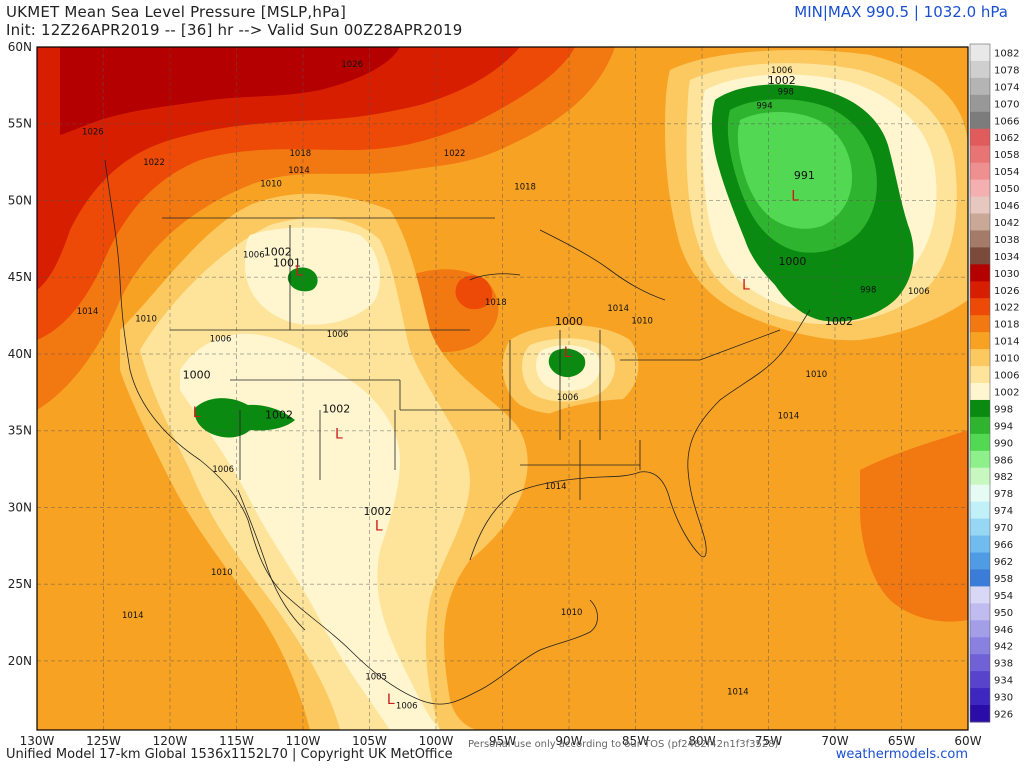  Describe the element at coordinates (20, 584) in the screenshot. I see `lat-tick-label: 25N` at that location.